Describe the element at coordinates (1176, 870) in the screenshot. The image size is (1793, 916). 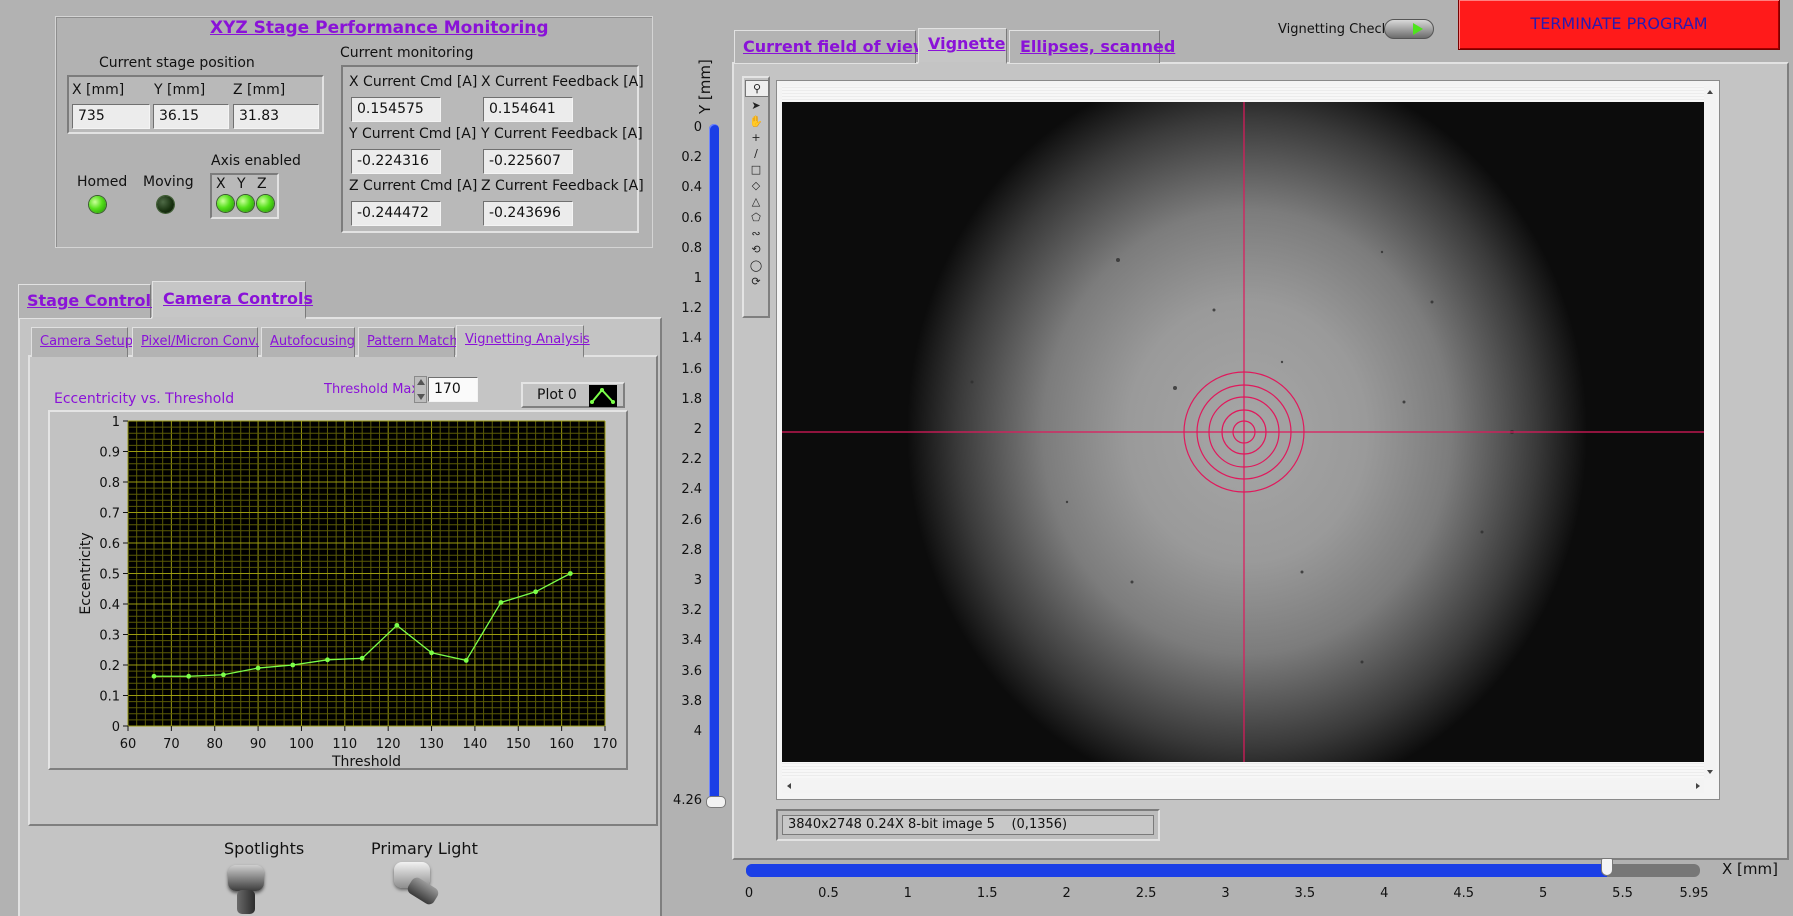
I see `x-axis-slider-fill` at that location.